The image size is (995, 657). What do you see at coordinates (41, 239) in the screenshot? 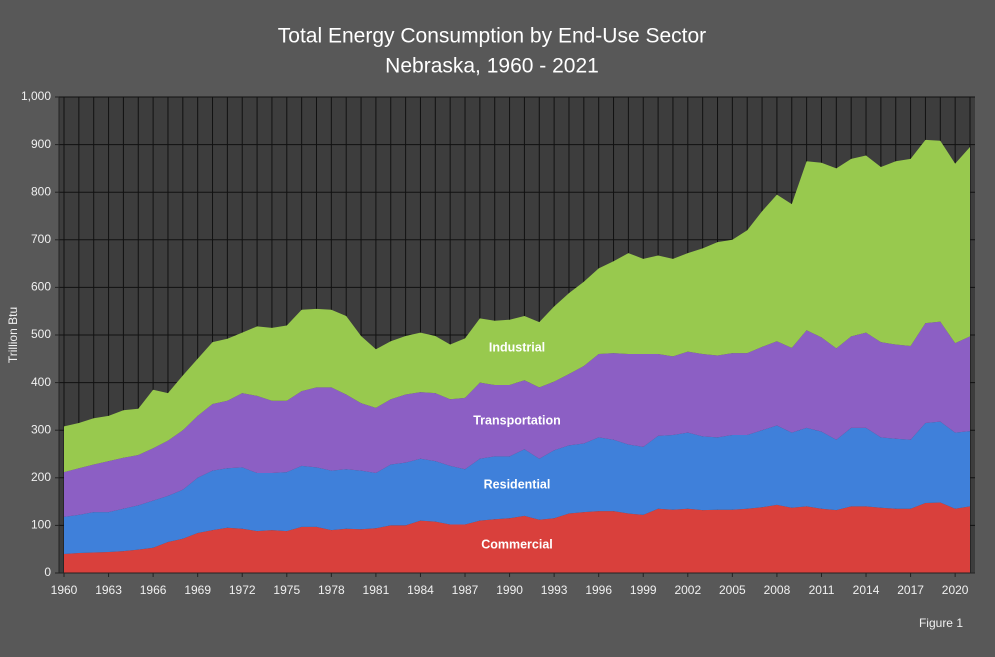
I see `y-tick-label: 700` at bounding box center [41, 239].